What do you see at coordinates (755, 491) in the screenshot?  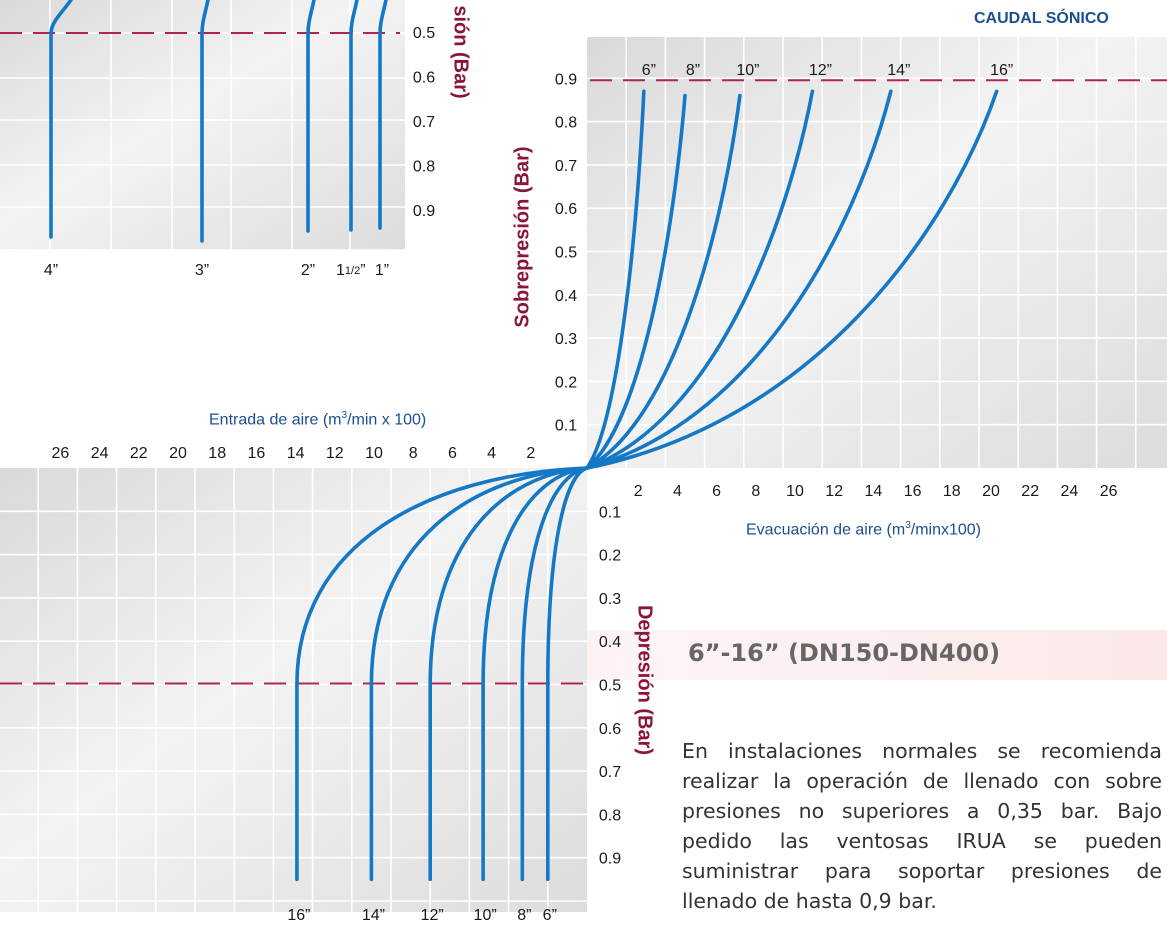 I see `x-tick-evacuacion-8: 8` at bounding box center [755, 491].